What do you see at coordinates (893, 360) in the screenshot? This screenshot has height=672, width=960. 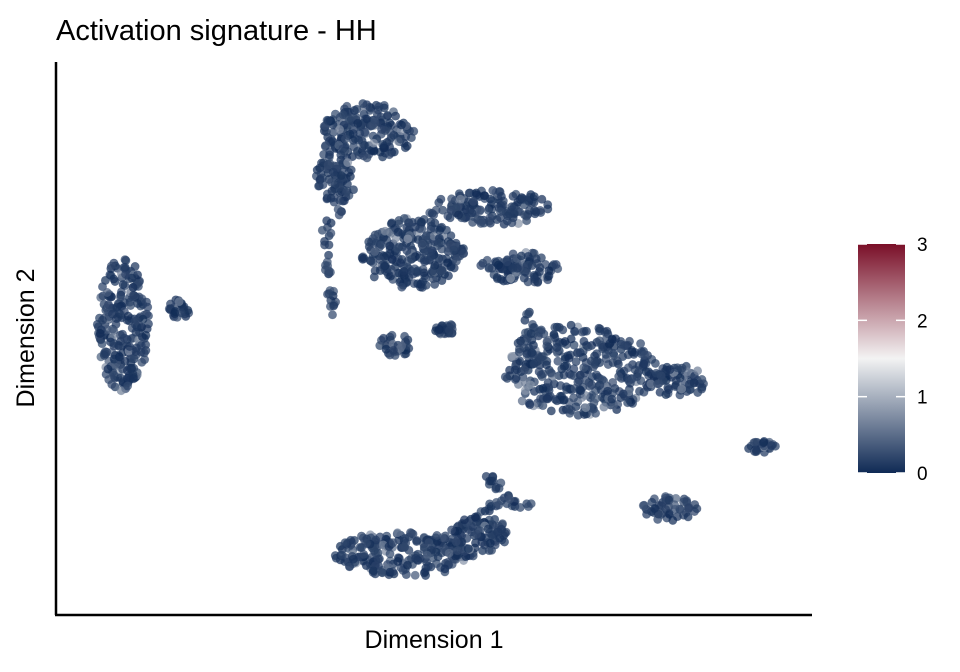 I see `colorbar-ticks: 0 1 2 3` at bounding box center [893, 360].